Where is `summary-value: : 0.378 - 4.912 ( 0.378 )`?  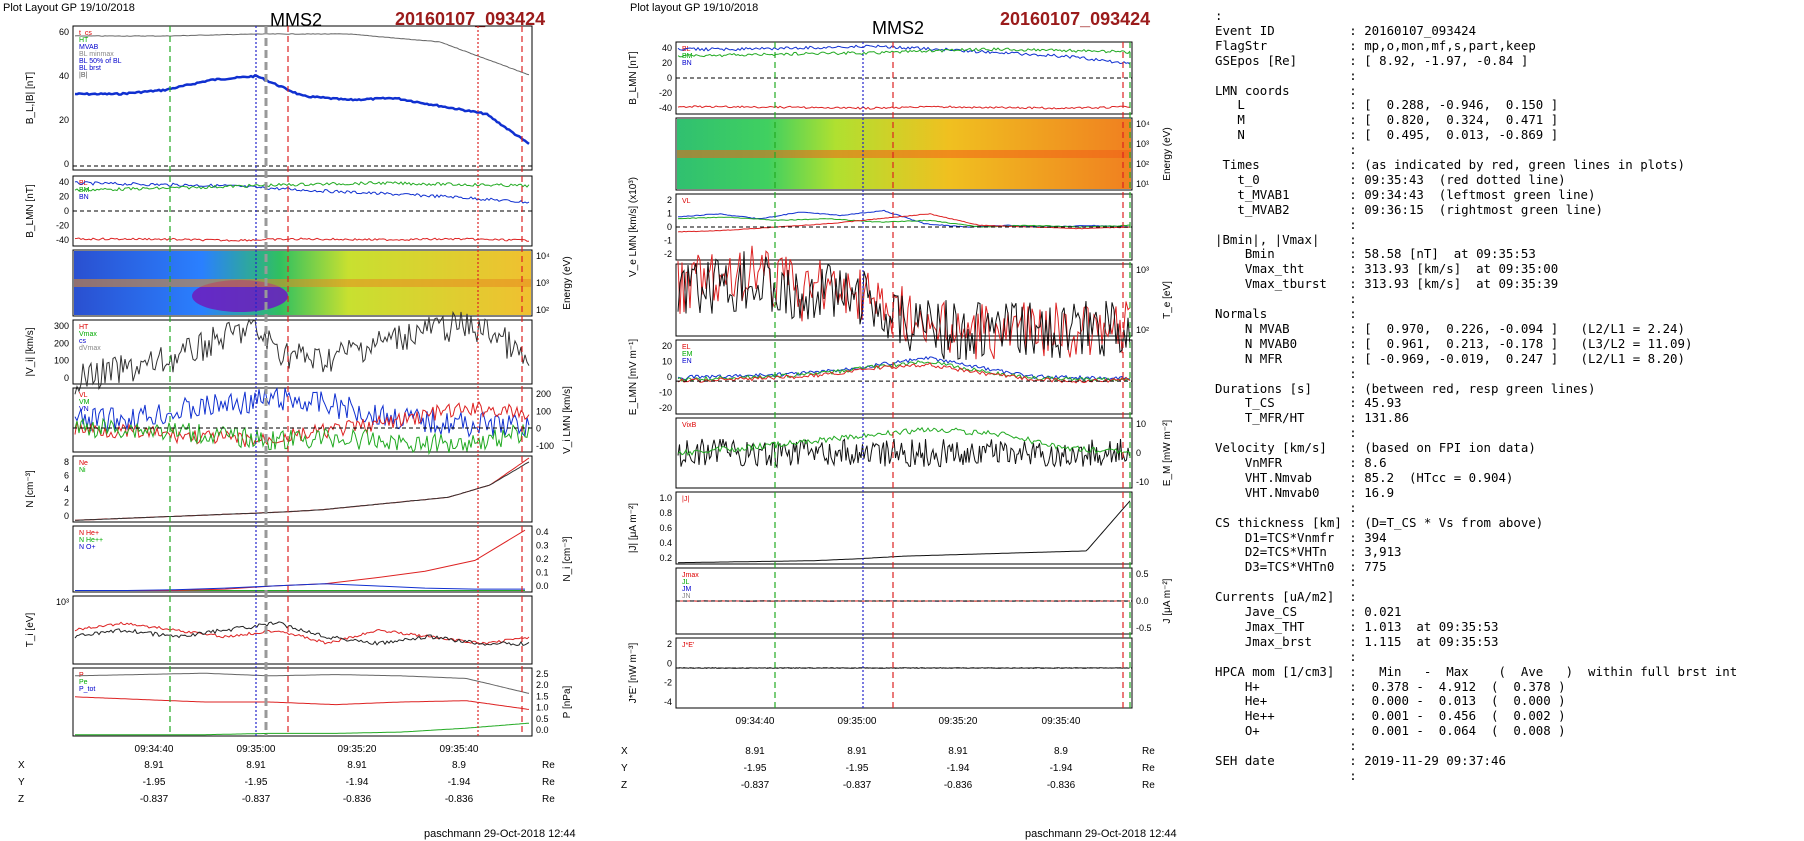 summary-value: : 0.378 - 4.912 ( 0.378 ) is located at coordinates (1457, 686).